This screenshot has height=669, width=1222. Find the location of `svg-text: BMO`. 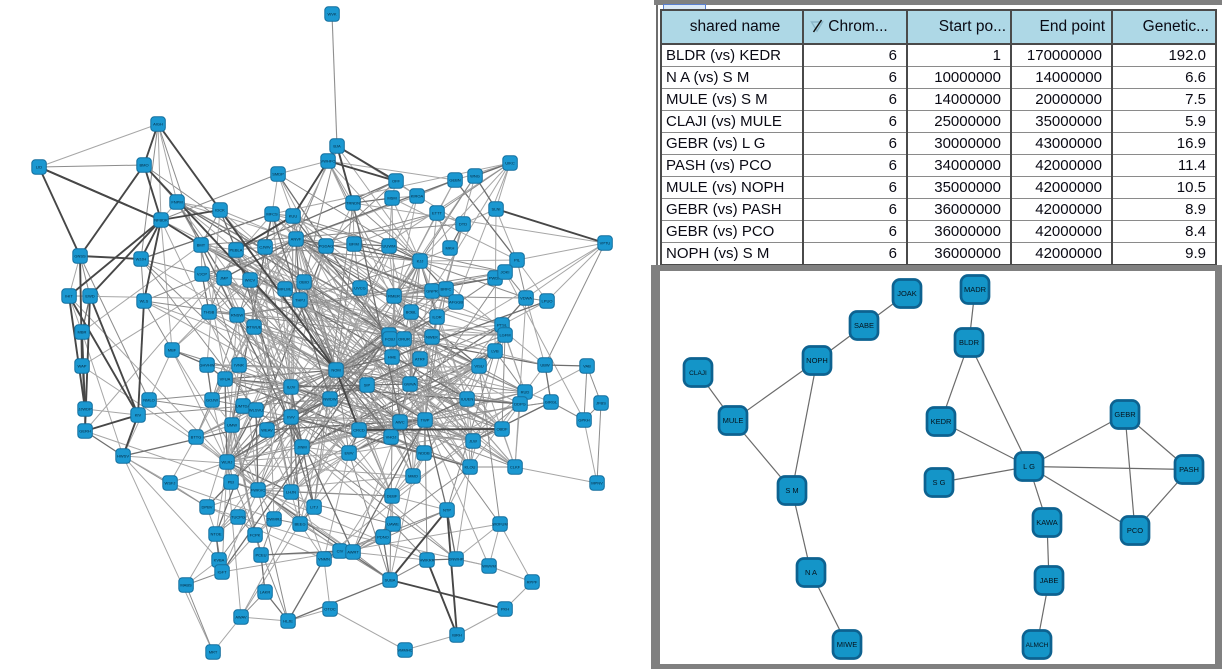

svg-text: BMO is located at coordinates (143, 165).